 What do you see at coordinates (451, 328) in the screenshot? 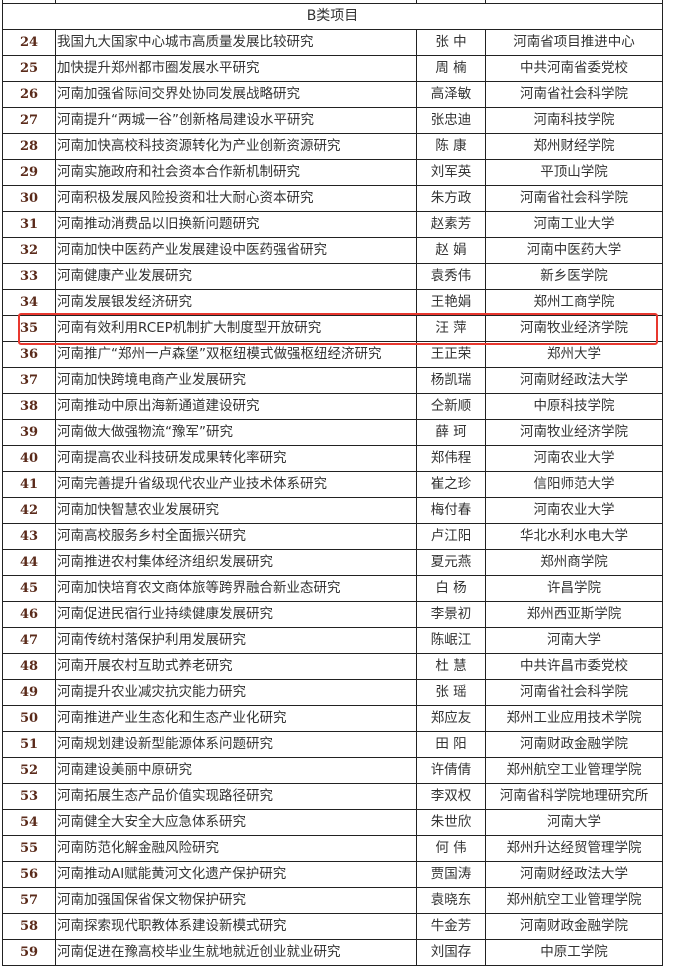
I see `project-leader: 汪 萍` at bounding box center [451, 328].